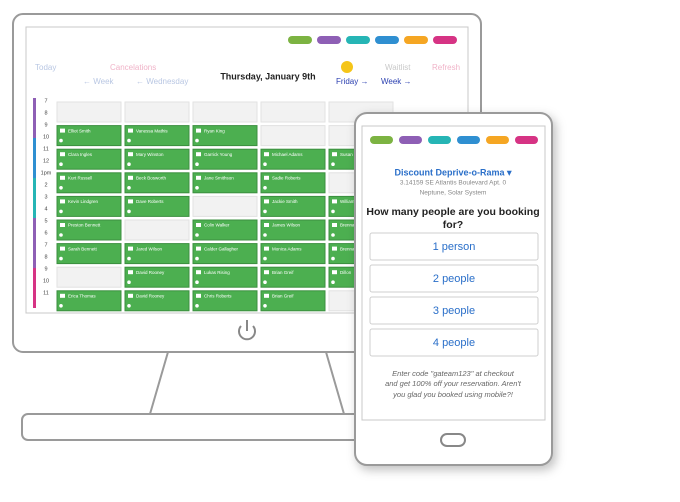 This screenshot has width=680, height=502. Describe the element at coordinates (454, 140) in the screenshot. I see `color-dots` at that location.